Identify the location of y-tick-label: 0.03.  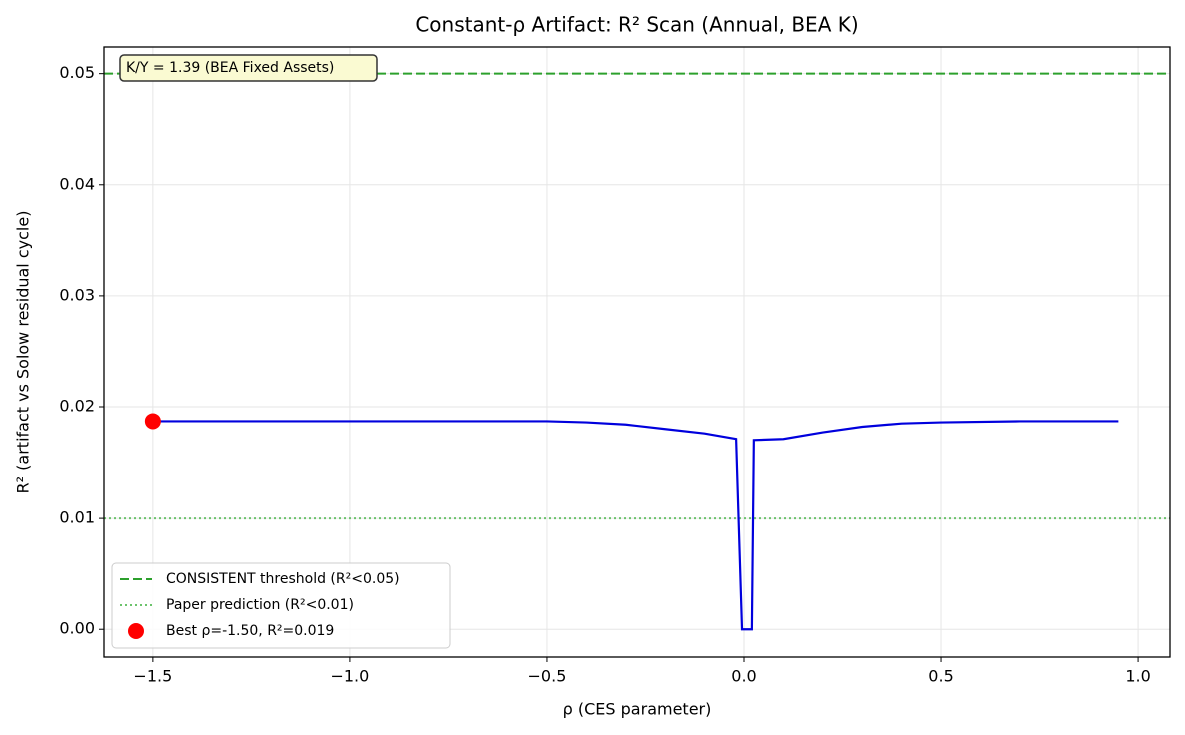
(77, 294).